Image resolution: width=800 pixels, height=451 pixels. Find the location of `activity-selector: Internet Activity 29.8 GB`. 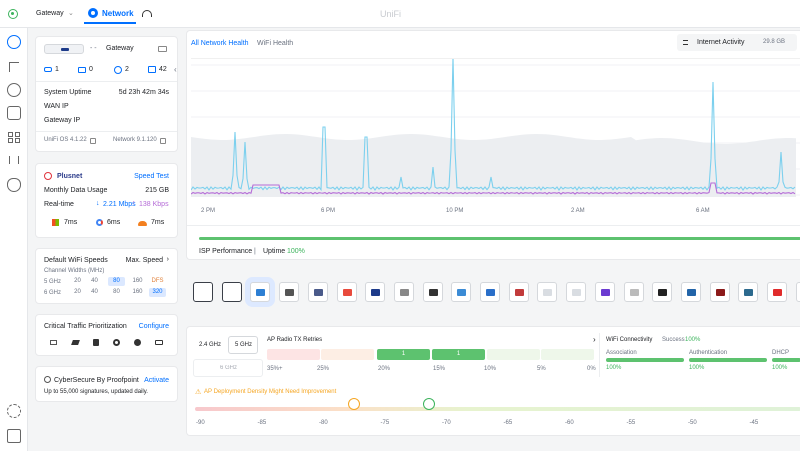

activity-selector: Internet Activity 29.8 GB is located at coordinates (737, 42).